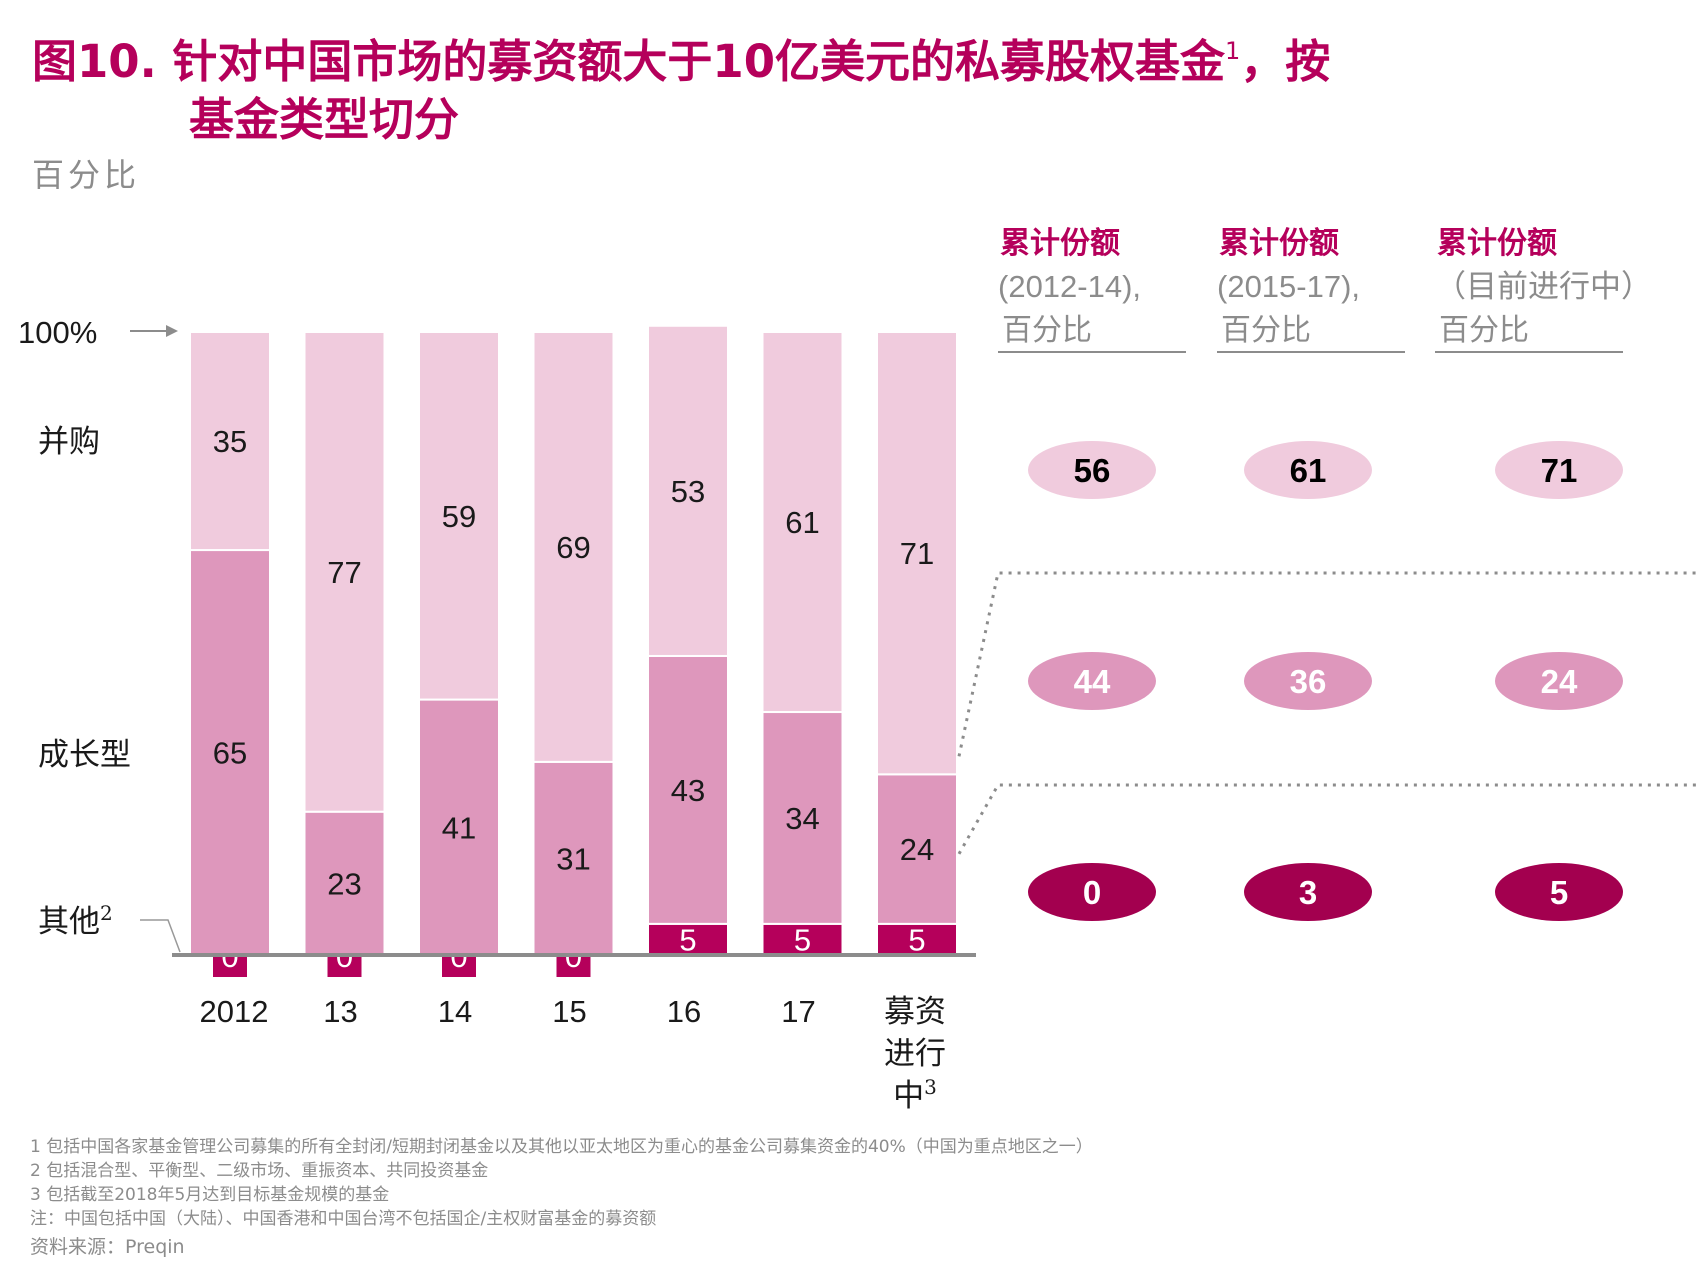  Describe the element at coordinates (1285, 61) in the screenshot. I see `title-line1-tail: ，按` at that location.